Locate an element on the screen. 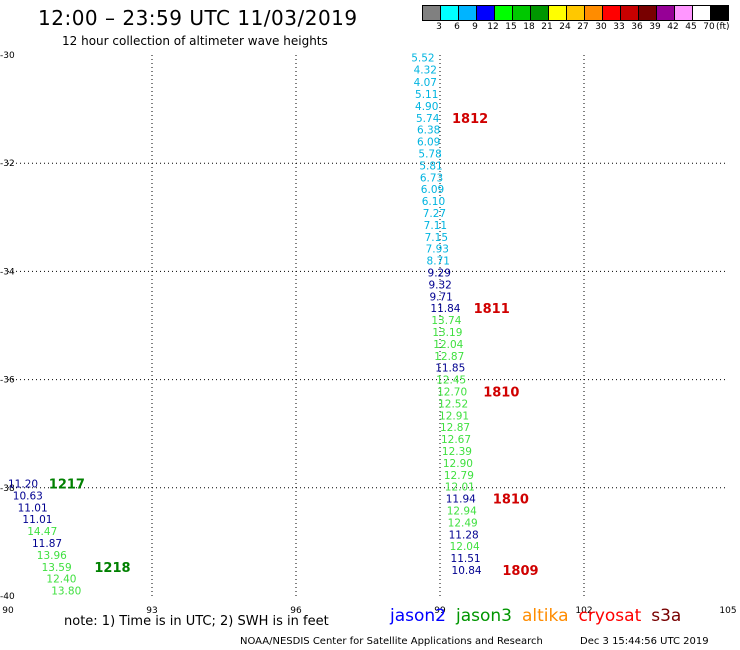 Image resolution: width=740 pixels, height=650 pixels. colorbar-label: 42 is located at coordinates (673, 27).